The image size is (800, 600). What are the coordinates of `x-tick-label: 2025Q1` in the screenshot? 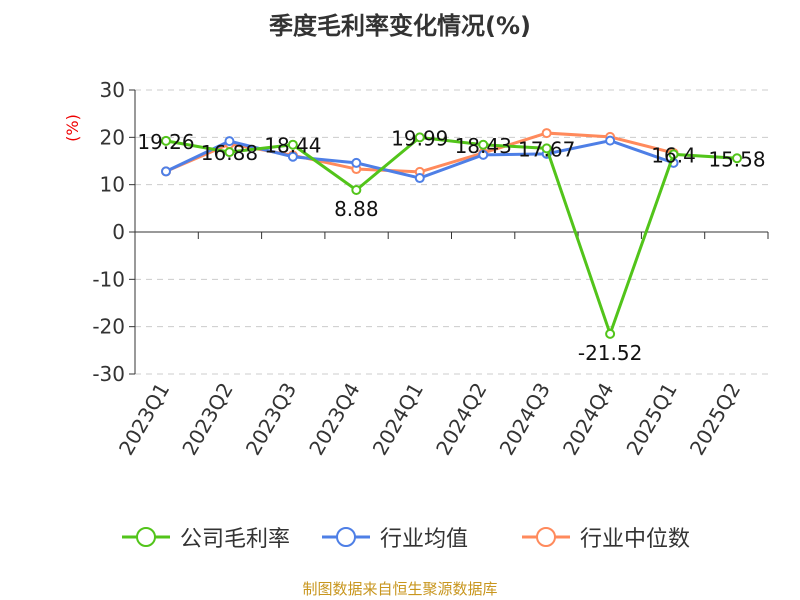 It's located at (651, 419).